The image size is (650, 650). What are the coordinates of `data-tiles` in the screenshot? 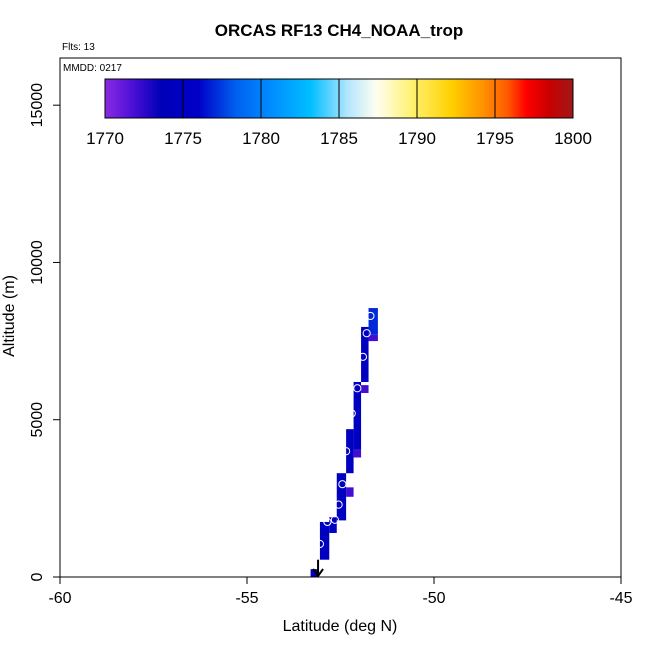 It's located at (344, 442).